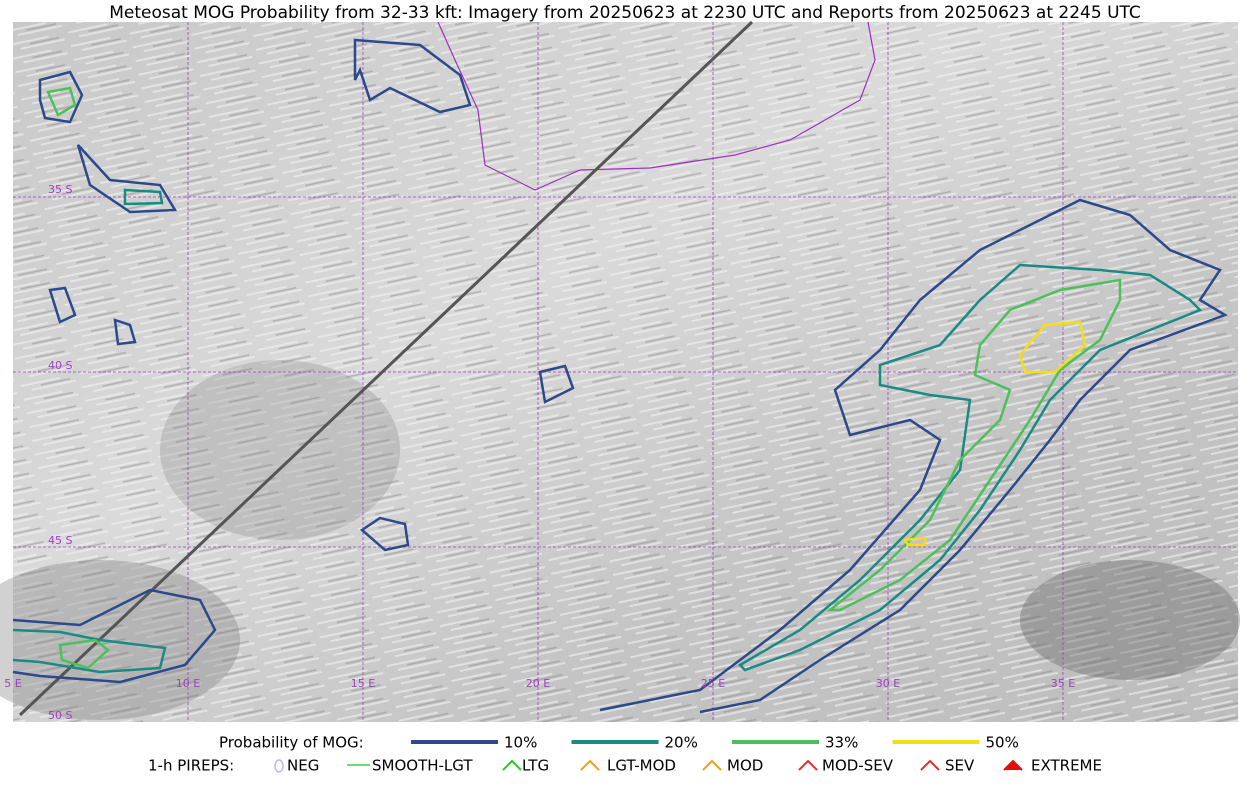 This screenshot has width=1250, height=786. I want to click on lon-label: 15 E, so click(363, 683).